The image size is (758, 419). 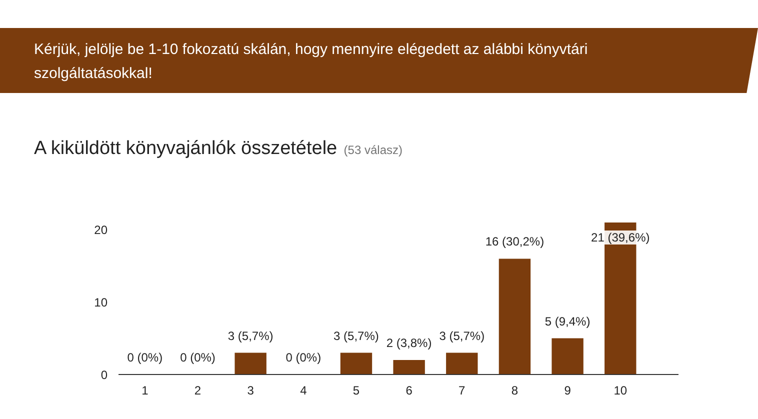 What do you see at coordinates (250, 391) in the screenshot?
I see `x-tick-label: 3` at bounding box center [250, 391].